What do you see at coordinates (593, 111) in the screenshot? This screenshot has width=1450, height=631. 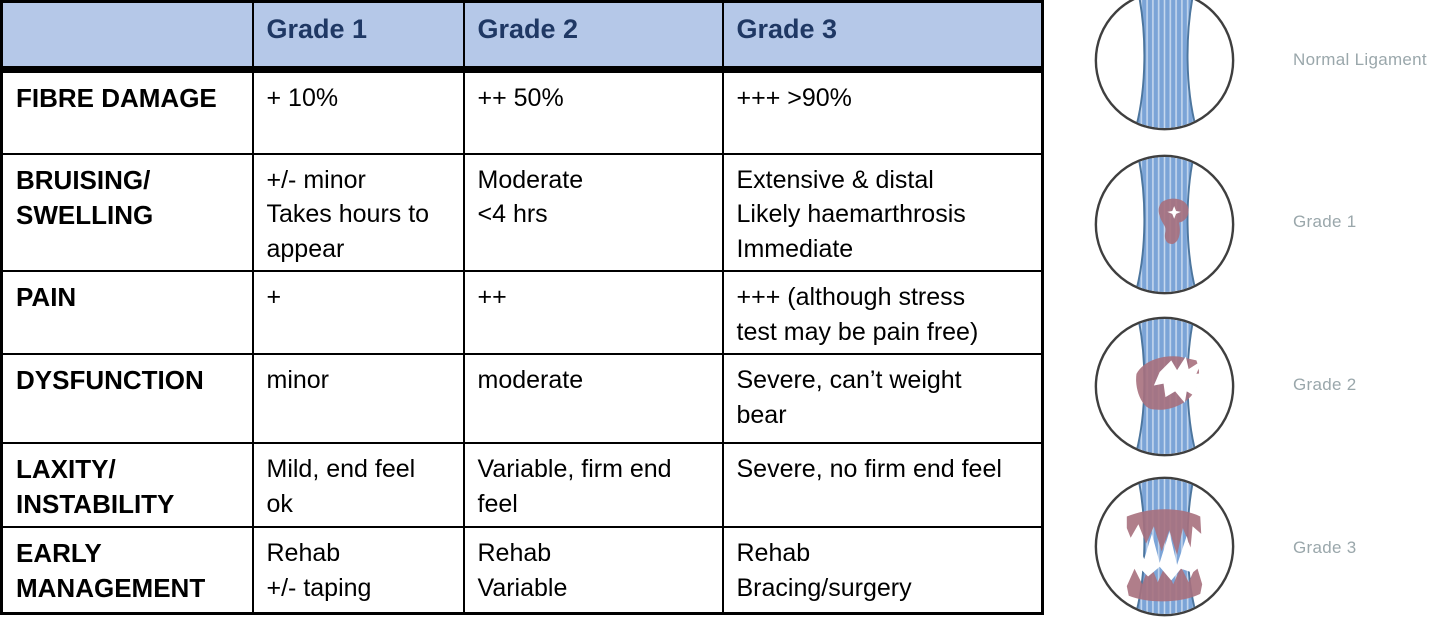 I see `cell-fibre-grade2: ++ 50%` at bounding box center [593, 111].